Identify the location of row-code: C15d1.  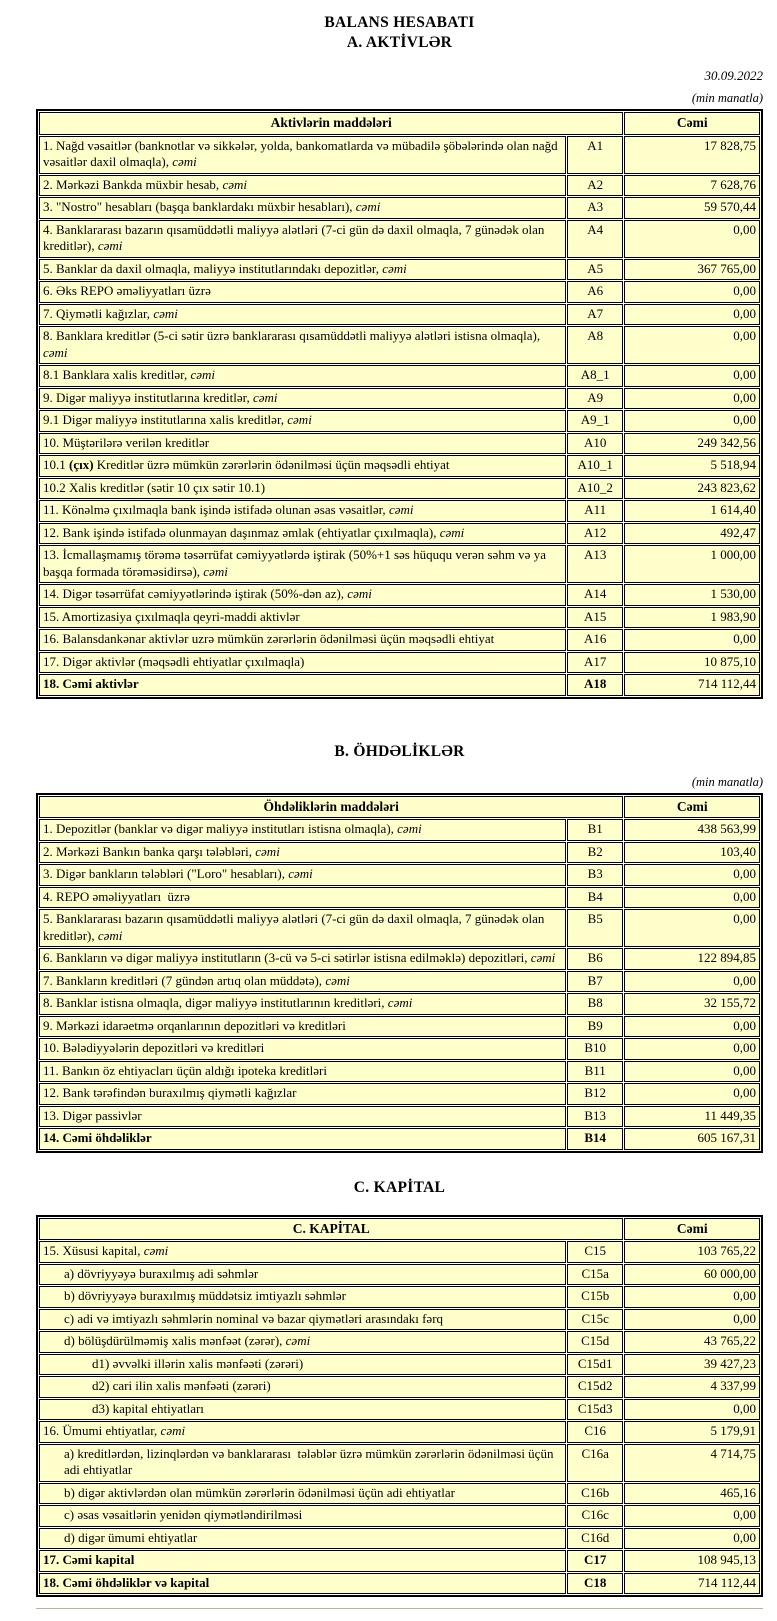
(595, 1364).